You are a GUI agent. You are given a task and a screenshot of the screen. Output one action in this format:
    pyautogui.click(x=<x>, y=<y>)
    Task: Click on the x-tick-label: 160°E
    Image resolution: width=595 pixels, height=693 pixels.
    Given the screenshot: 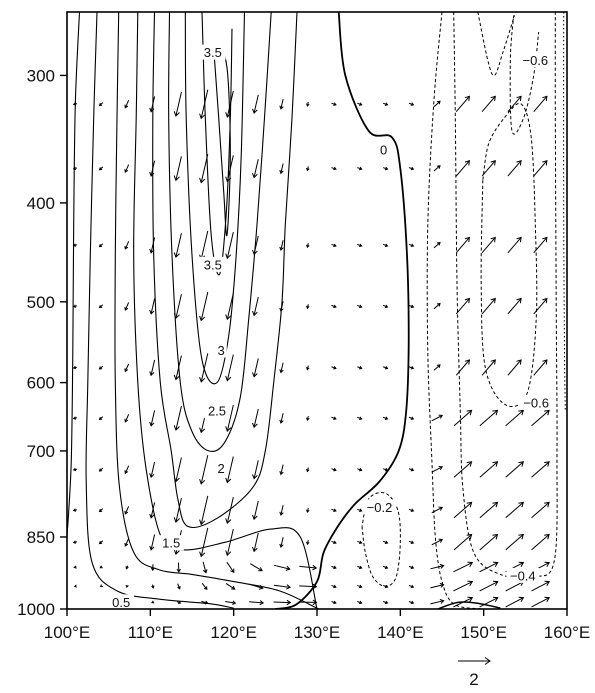 What is the action you would take?
    pyautogui.click(x=567, y=632)
    